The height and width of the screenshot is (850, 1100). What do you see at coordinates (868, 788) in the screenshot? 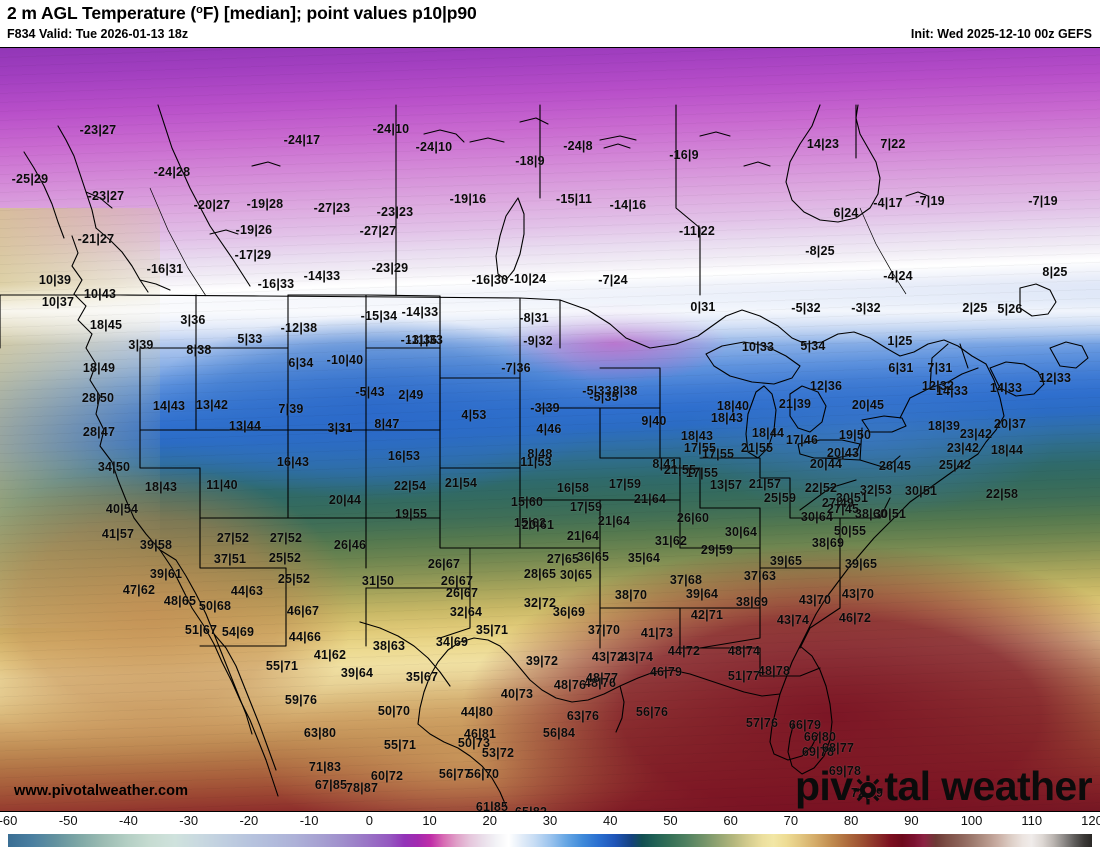
I see `sun-gear-icon` at bounding box center [868, 788].